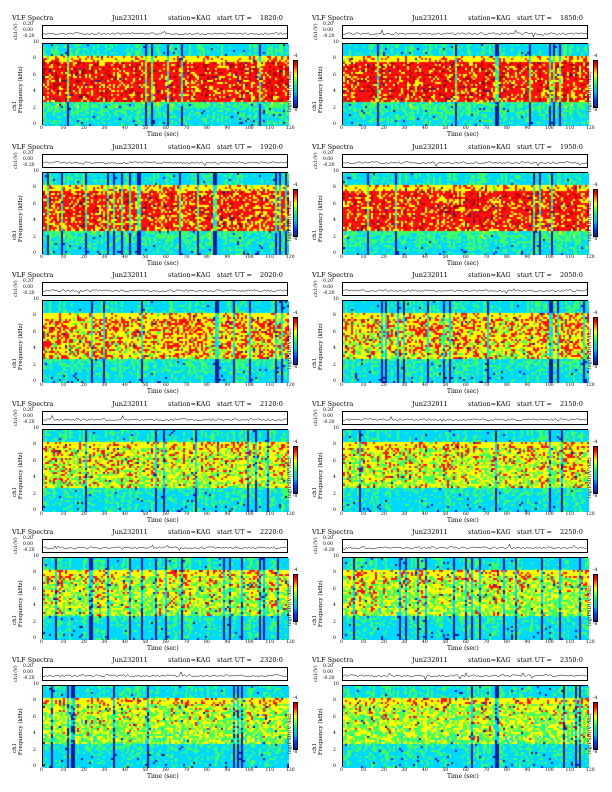  Describe the element at coordinates (29, 678) in the screenshot. I see `amplitude-tick-label: -0.20` at that location.